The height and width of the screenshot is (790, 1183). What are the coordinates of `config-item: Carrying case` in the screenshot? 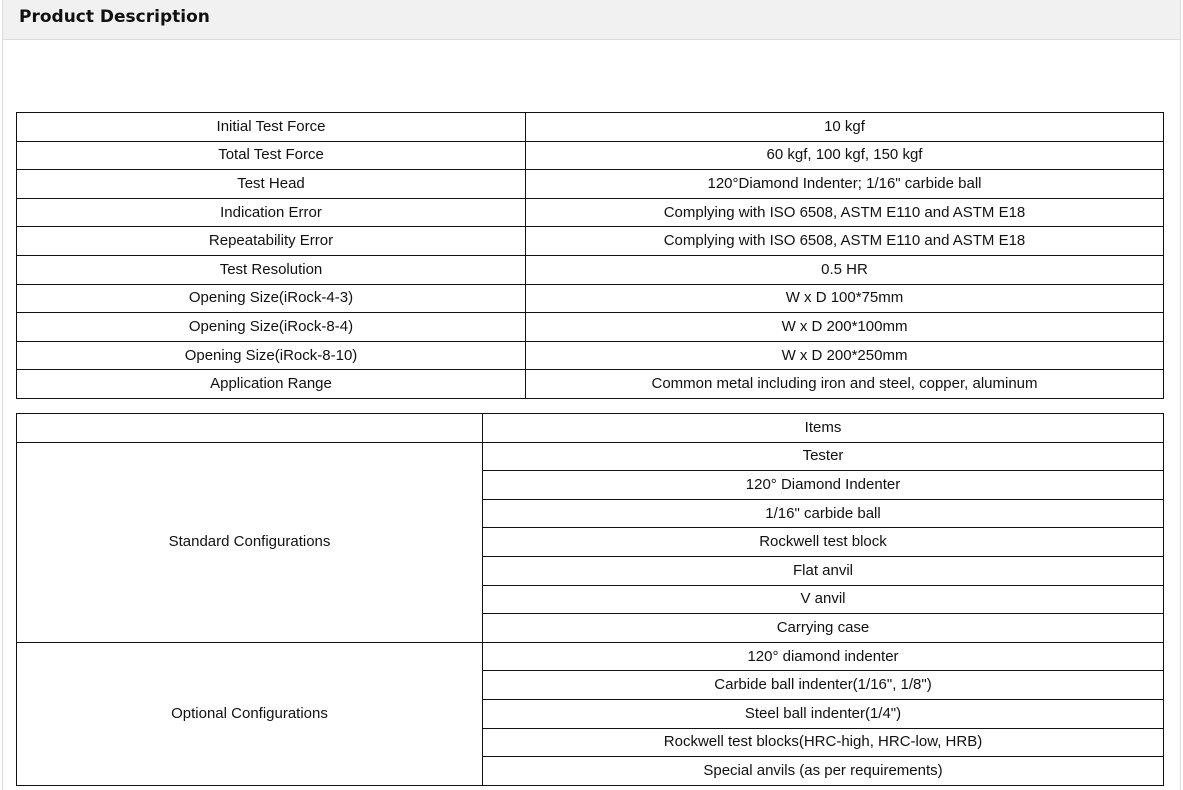 It's located at (823, 628).